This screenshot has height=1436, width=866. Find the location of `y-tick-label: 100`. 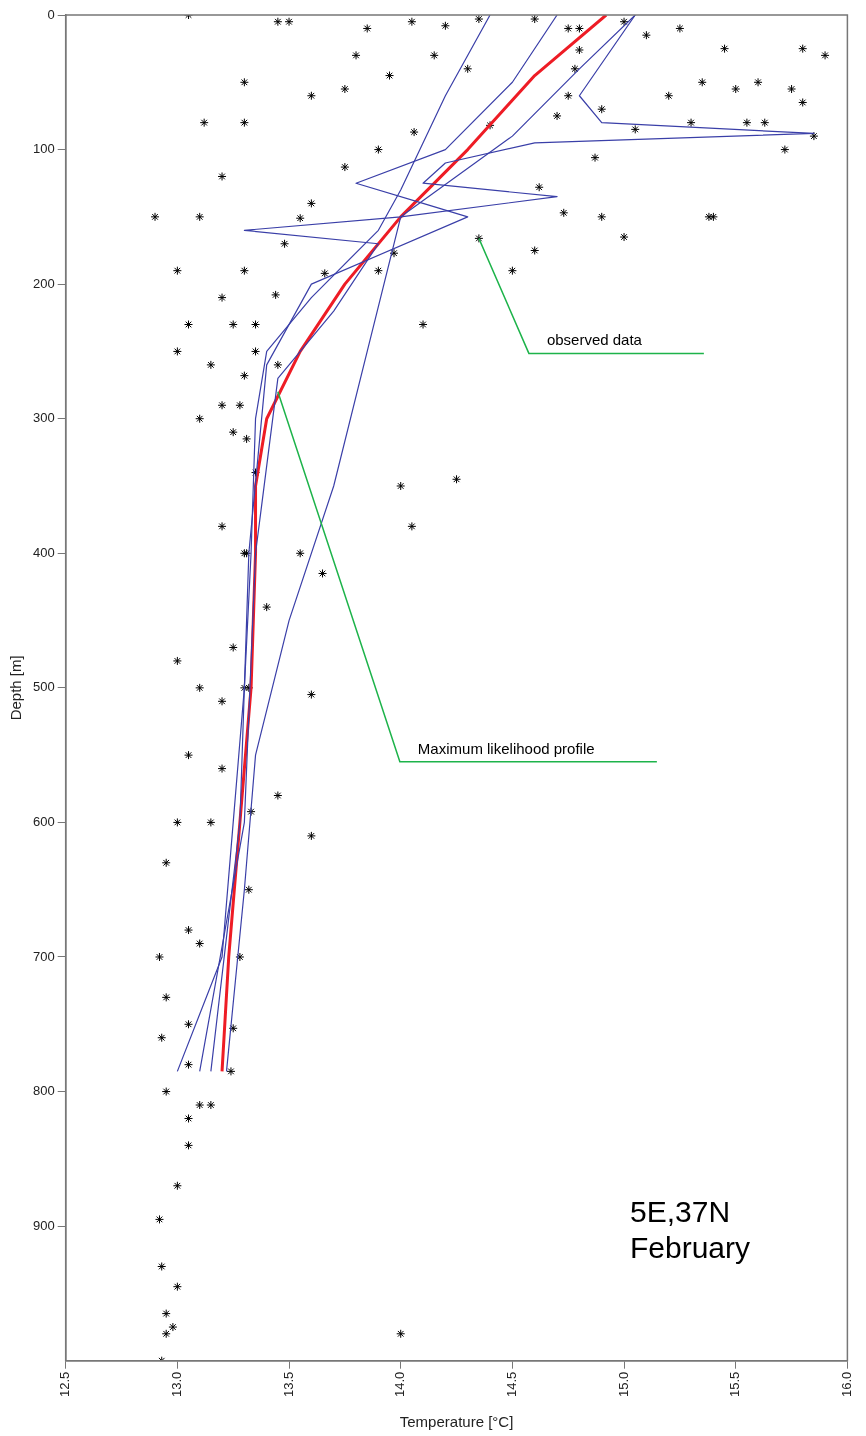

y-tick-label: 100 is located at coordinates (43, 149).